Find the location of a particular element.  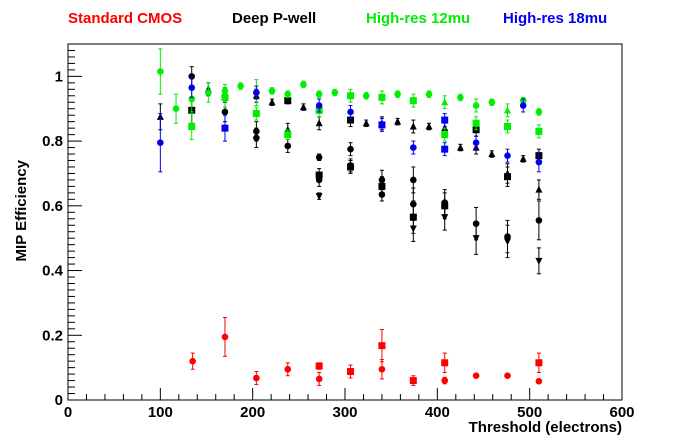

x-tick-label: 400 is located at coordinates (437, 412).